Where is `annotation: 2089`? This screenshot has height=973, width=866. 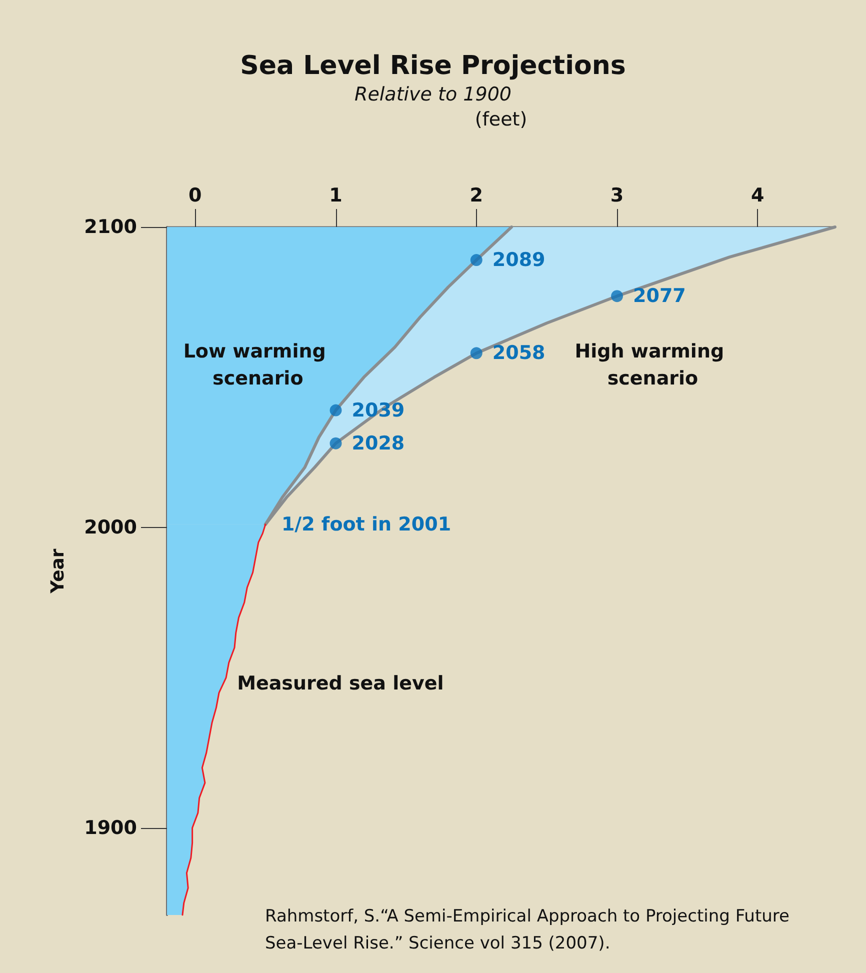
annotation: 2089 is located at coordinates (519, 260).